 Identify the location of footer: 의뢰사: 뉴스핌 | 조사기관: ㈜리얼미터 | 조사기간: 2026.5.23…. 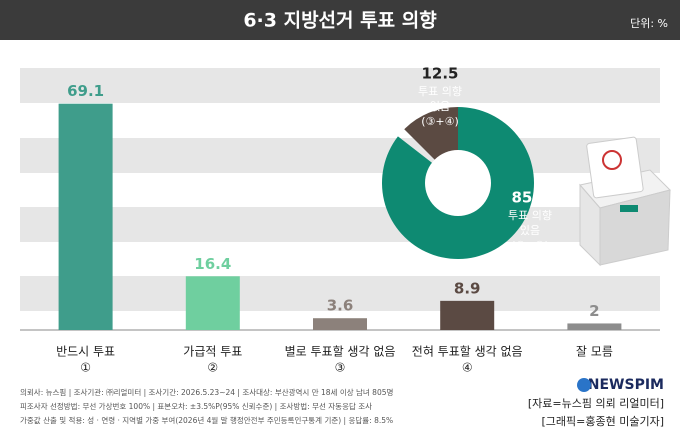
(206, 406).